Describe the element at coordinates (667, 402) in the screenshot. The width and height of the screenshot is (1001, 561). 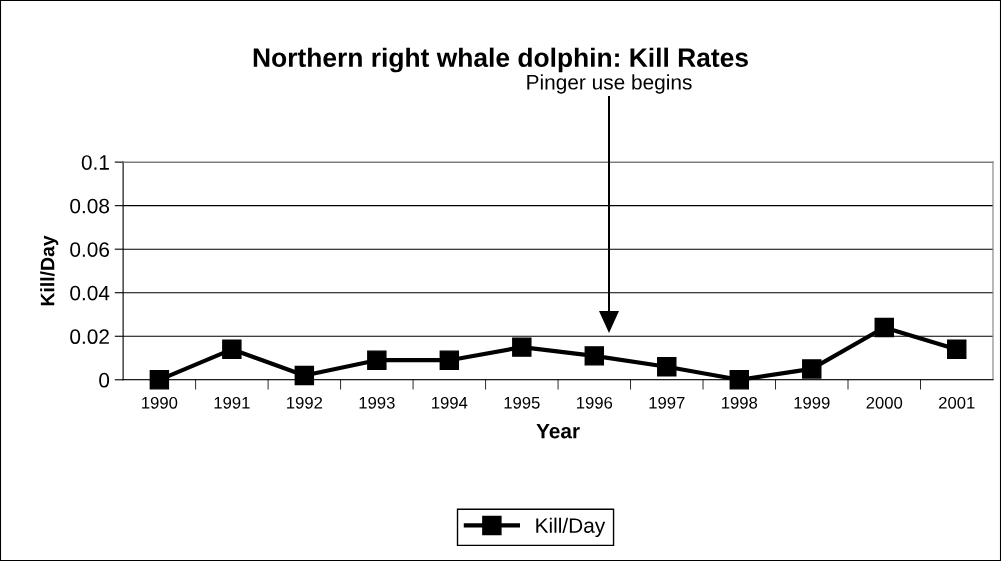
I see `x-tick-label: 1997` at that location.